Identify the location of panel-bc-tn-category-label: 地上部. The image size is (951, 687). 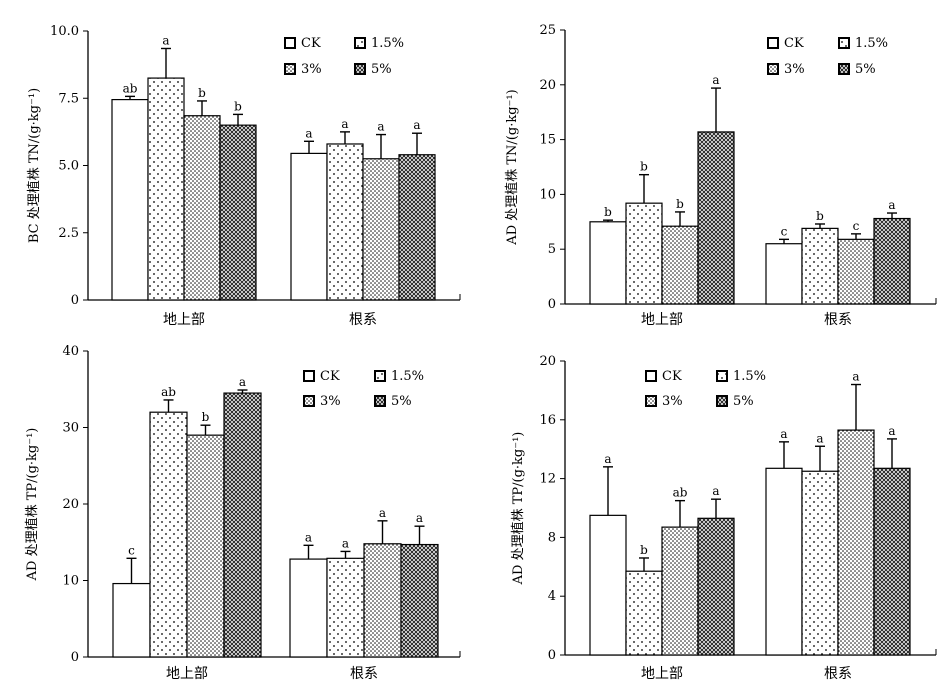
(184, 320).